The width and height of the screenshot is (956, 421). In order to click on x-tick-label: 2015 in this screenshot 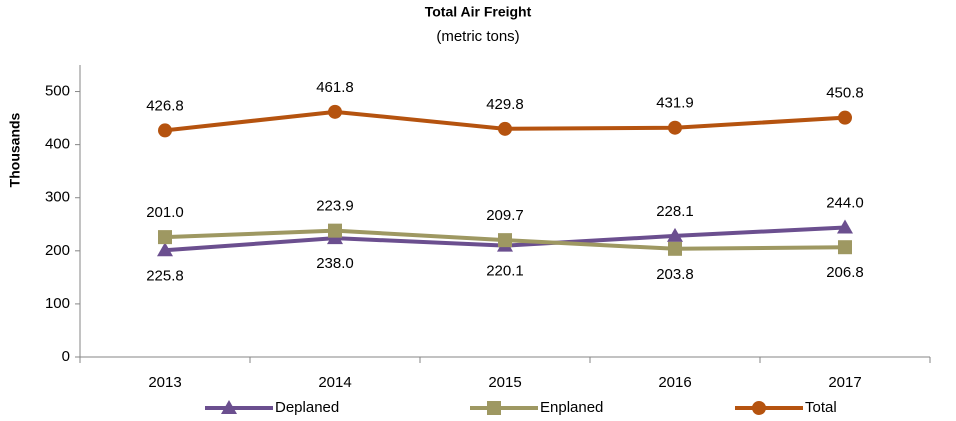, I will do `click(504, 382)`.